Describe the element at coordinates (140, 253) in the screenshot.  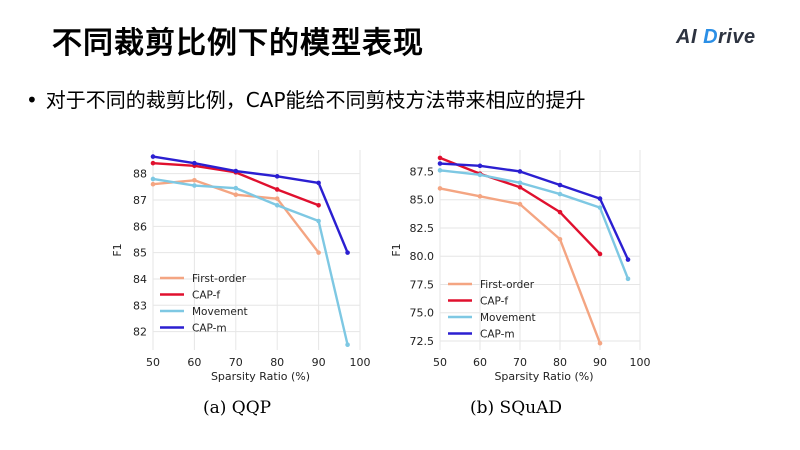
I see `y-tick-label: 85` at that location.